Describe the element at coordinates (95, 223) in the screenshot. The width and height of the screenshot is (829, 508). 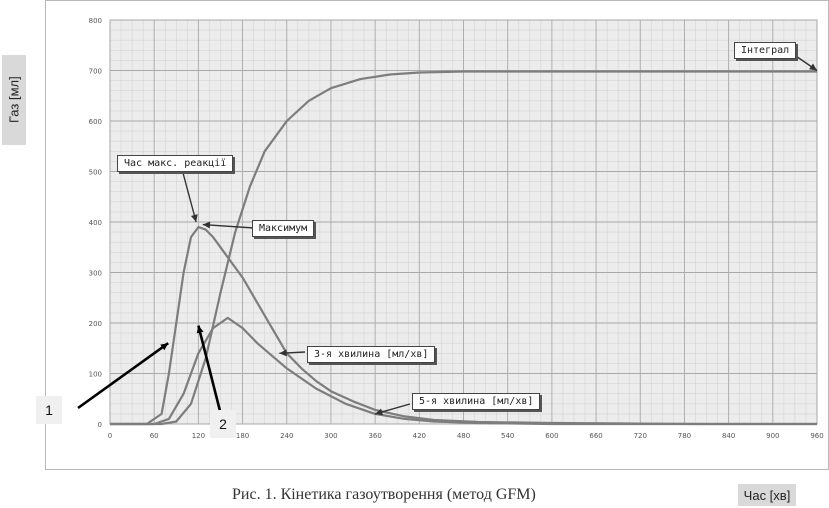
I see `y-tick-label: 400` at that location.